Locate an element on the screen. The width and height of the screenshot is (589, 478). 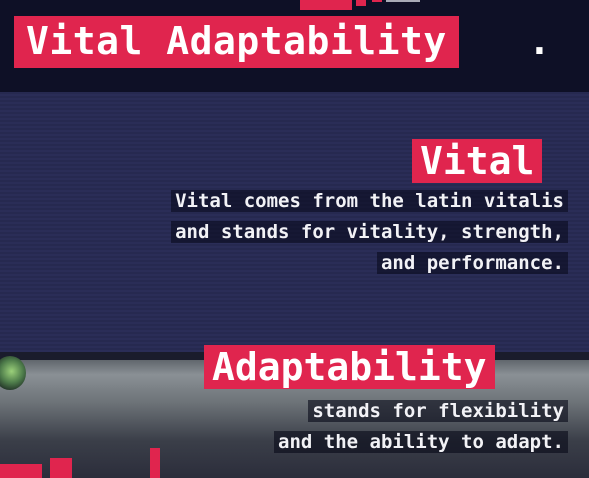
body-line: and performance. is located at coordinates (472, 263).